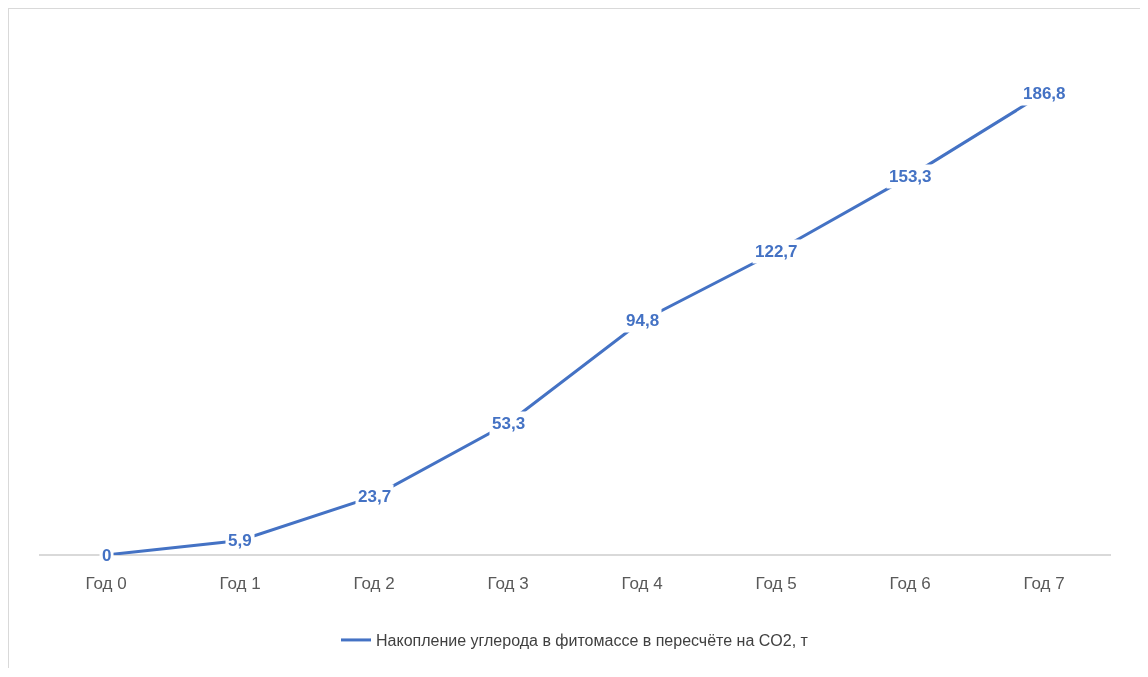  I want to click on data-label: 5,9, so click(240, 540).